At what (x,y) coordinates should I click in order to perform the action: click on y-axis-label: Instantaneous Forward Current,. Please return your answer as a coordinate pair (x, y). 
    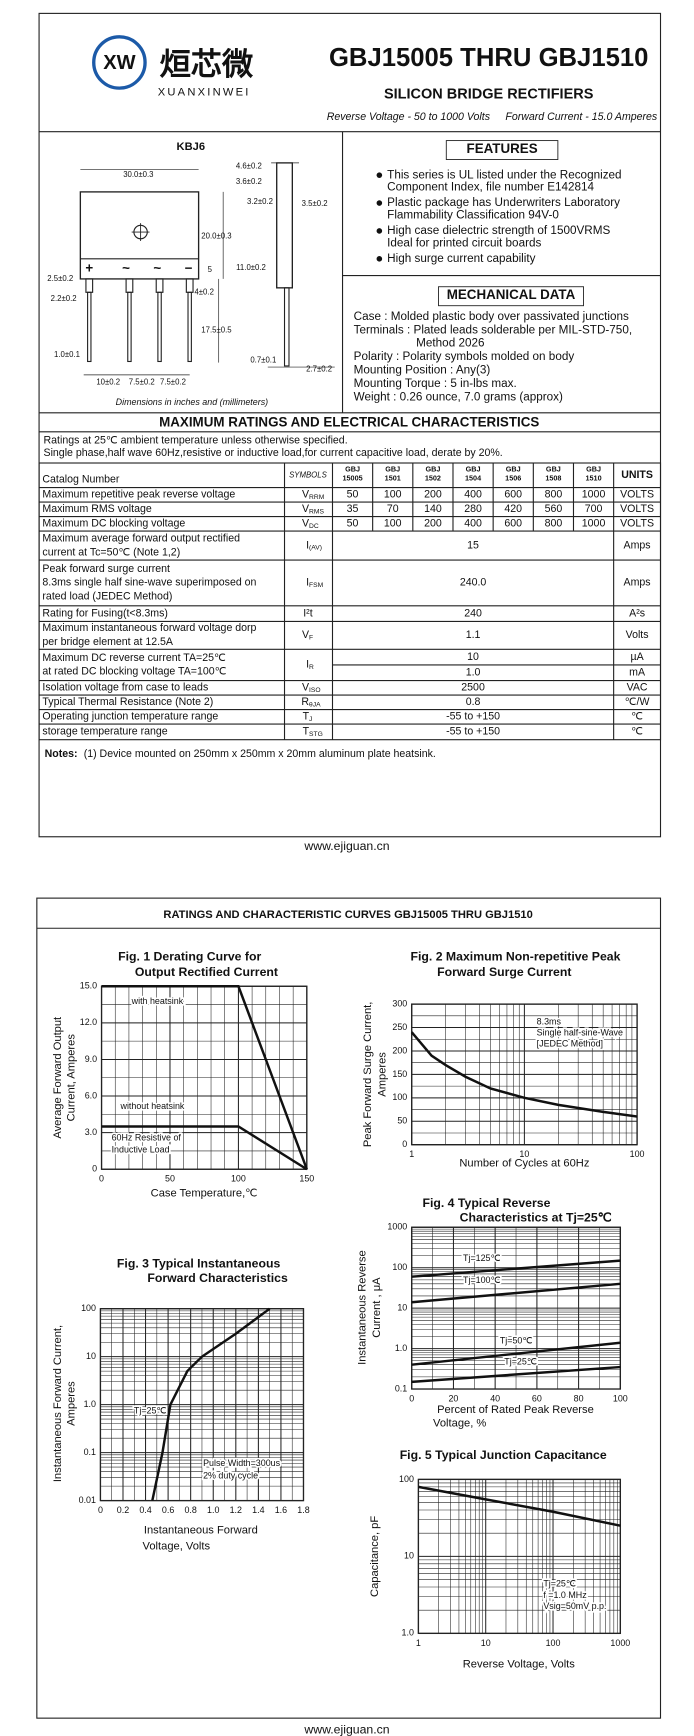
    Looking at the image, I should click on (58, 1403).